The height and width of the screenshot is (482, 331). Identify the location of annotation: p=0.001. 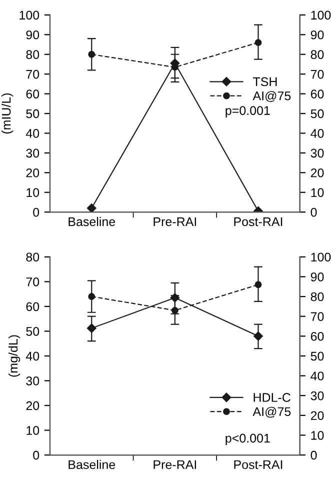
(248, 112).